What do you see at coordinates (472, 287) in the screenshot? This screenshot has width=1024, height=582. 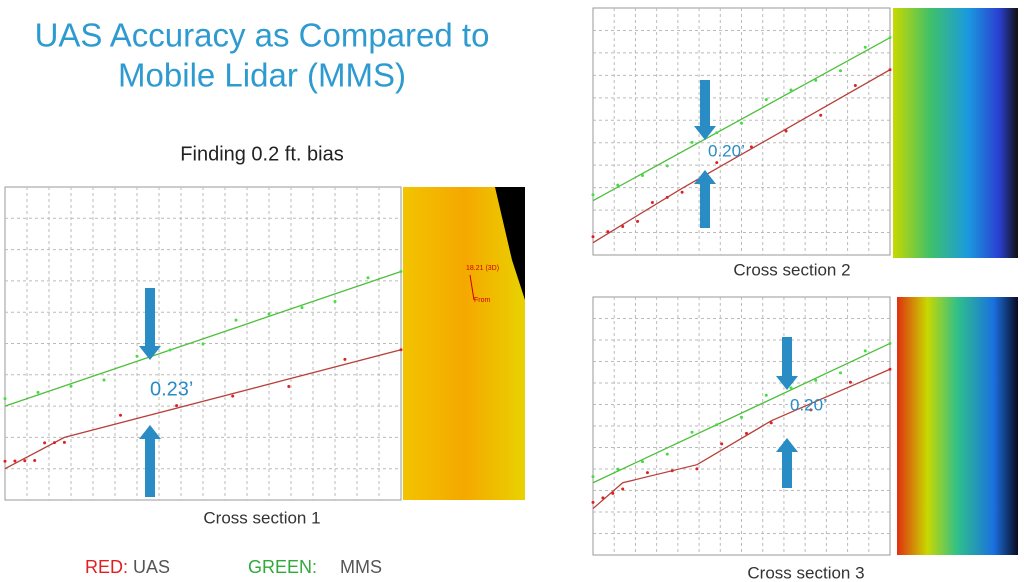 I see `map-pointer` at bounding box center [472, 287].